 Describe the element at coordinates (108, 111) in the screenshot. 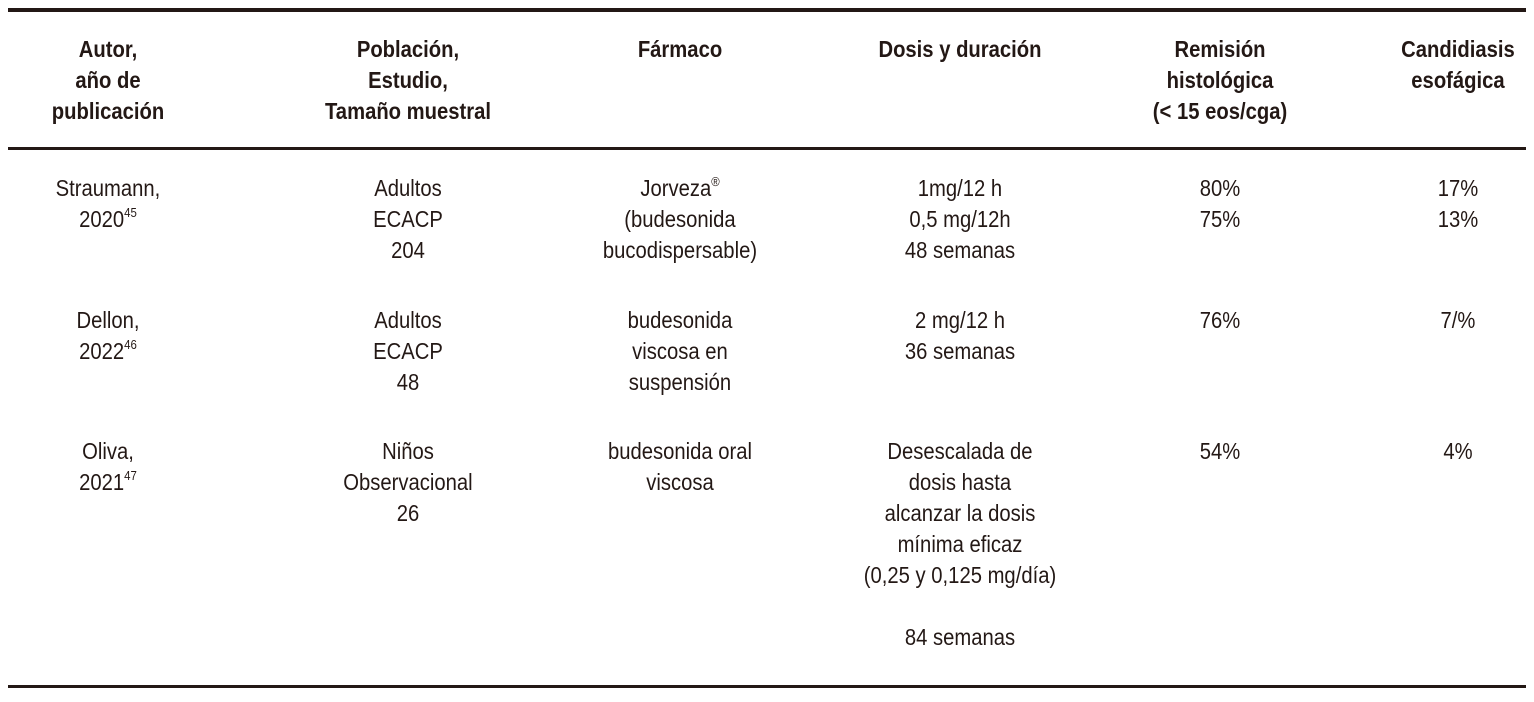

I see `cell-line: publicación` at that location.